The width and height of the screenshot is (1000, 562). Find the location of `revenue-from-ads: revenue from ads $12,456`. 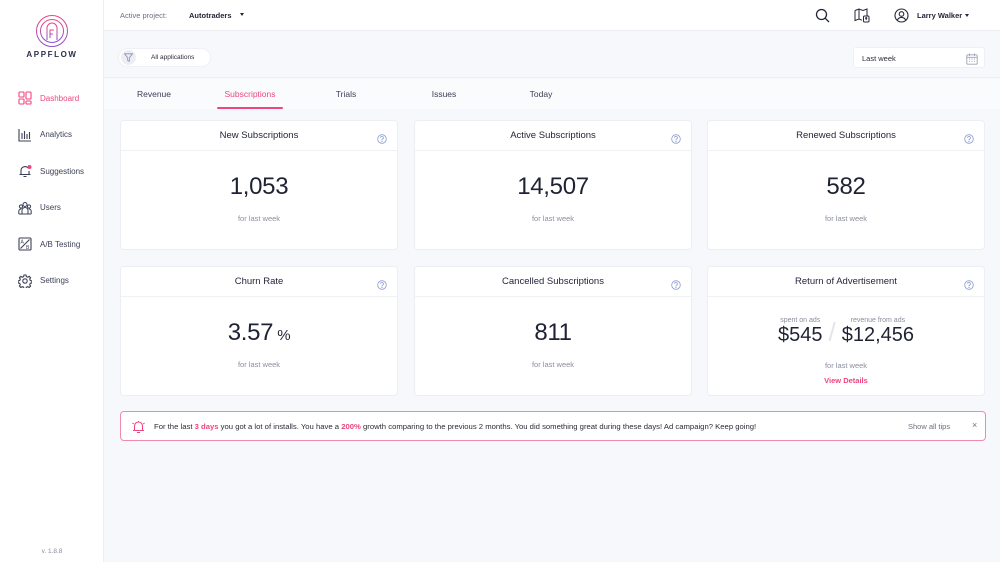

revenue-from-ads: revenue from ads $12,456 is located at coordinates (878, 331).